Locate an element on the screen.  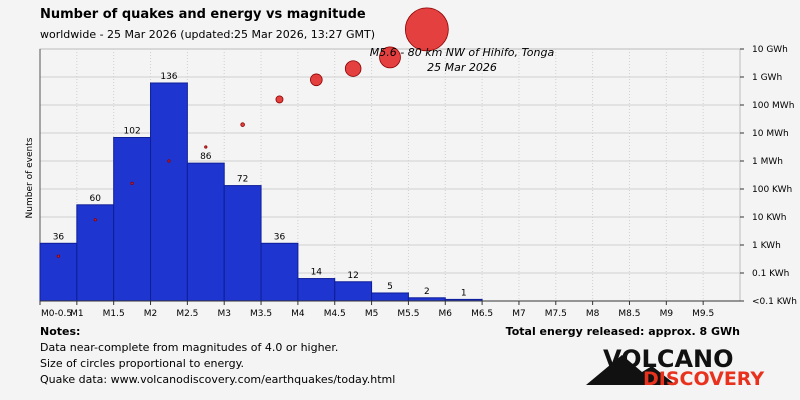
energy-tick-label: 1 GWh is located at coordinates (767, 78).